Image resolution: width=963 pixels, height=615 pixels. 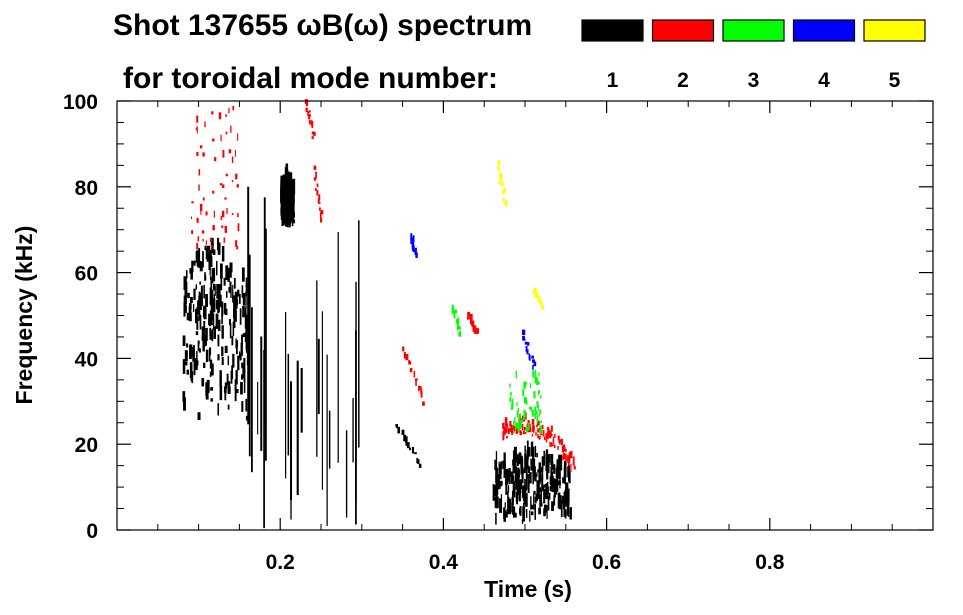 What do you see at coordinates (86, 359) in the screenshot?
I see `y-tick-label: 40` at bounding box center [86, 359].